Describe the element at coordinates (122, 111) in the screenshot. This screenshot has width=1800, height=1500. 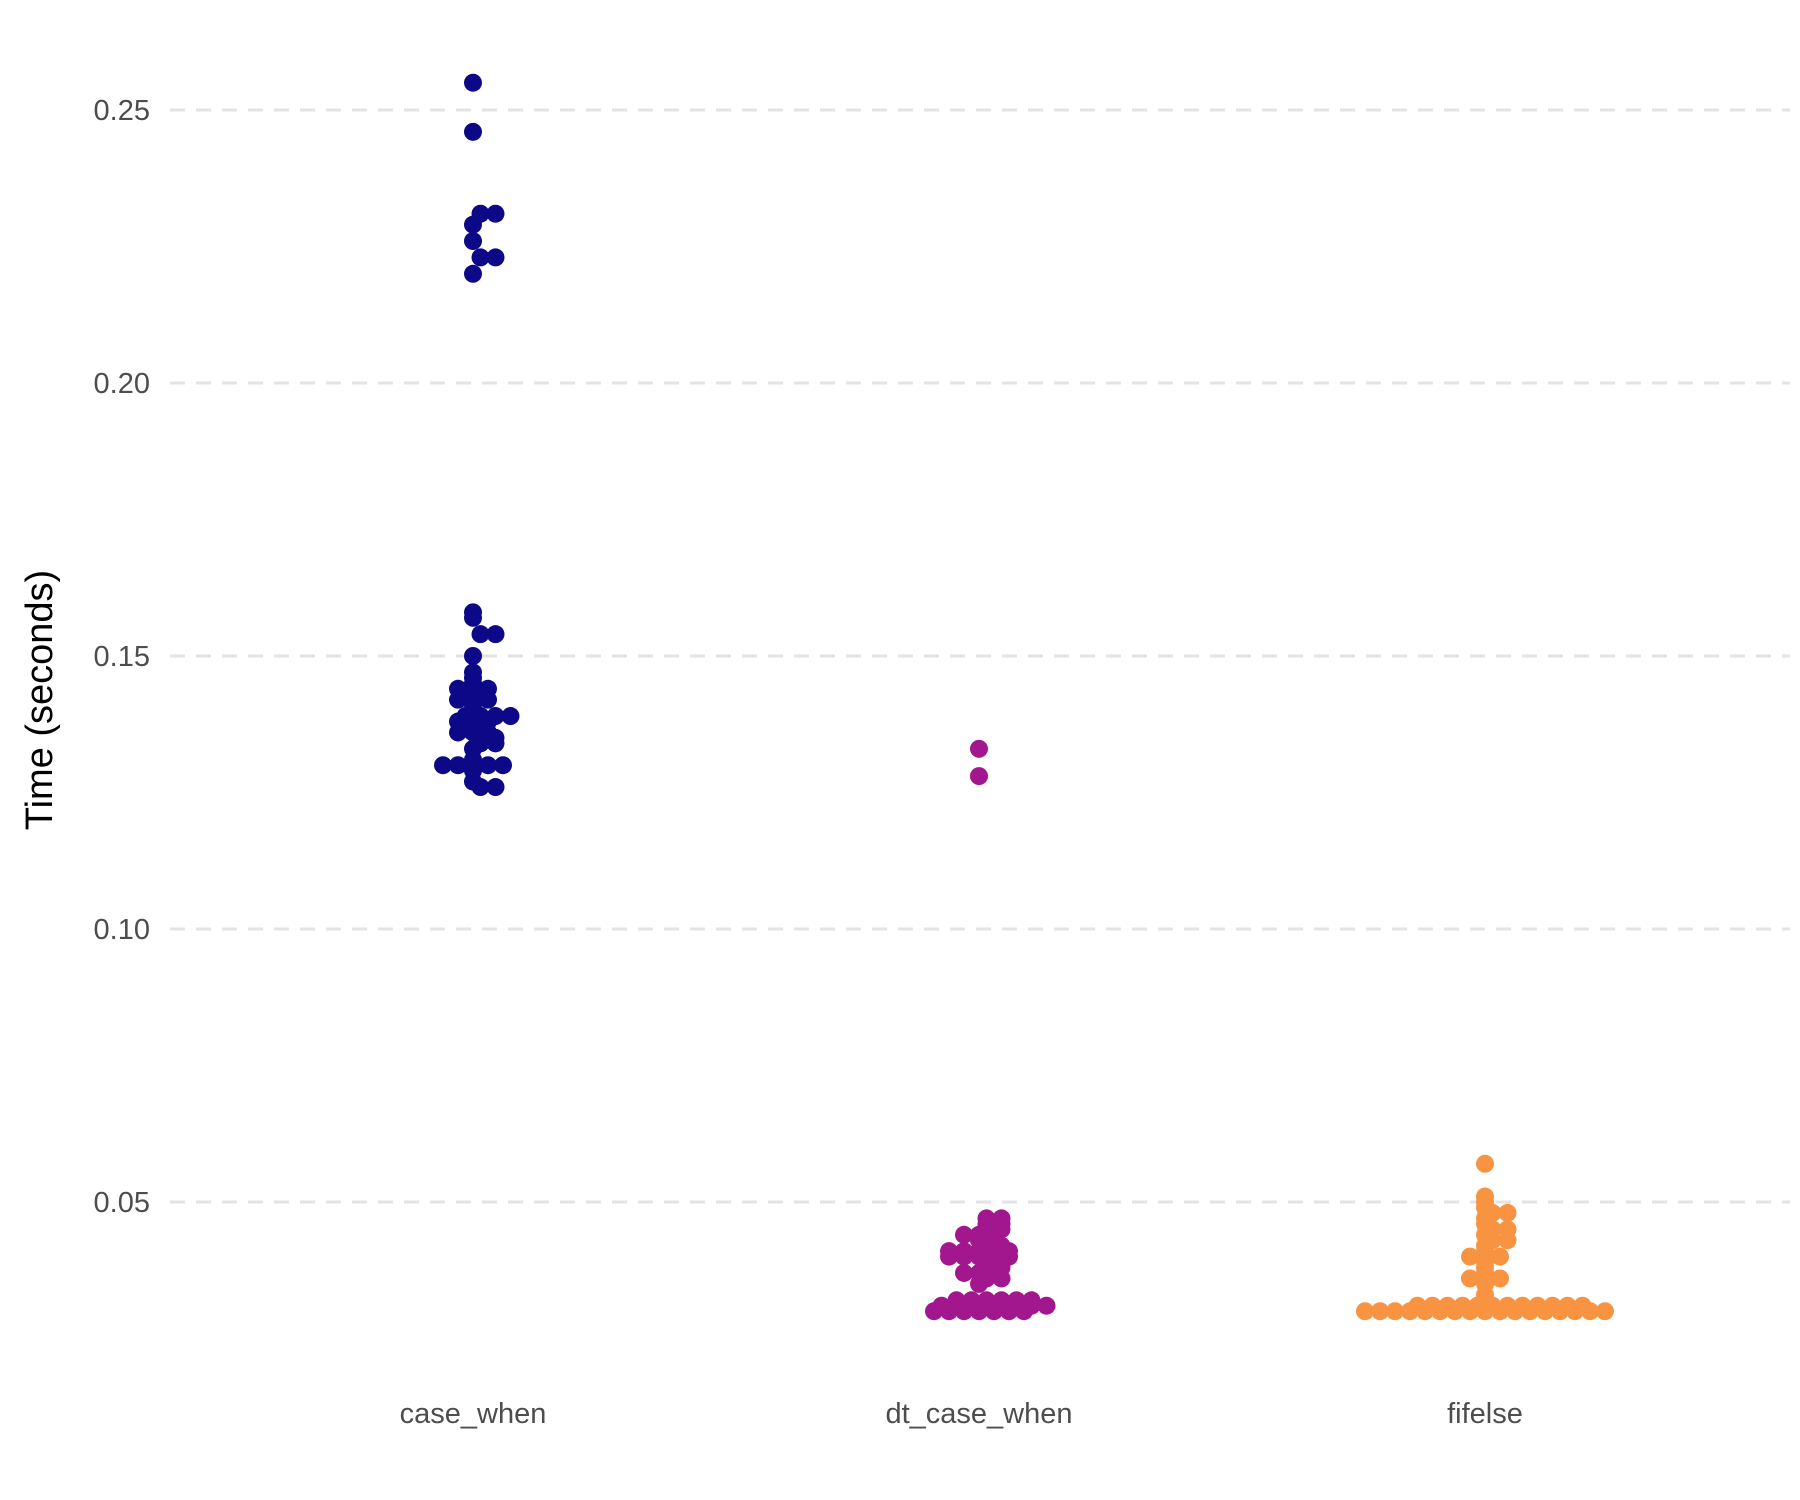
I see `y-tick-label: 0.25` at that location.